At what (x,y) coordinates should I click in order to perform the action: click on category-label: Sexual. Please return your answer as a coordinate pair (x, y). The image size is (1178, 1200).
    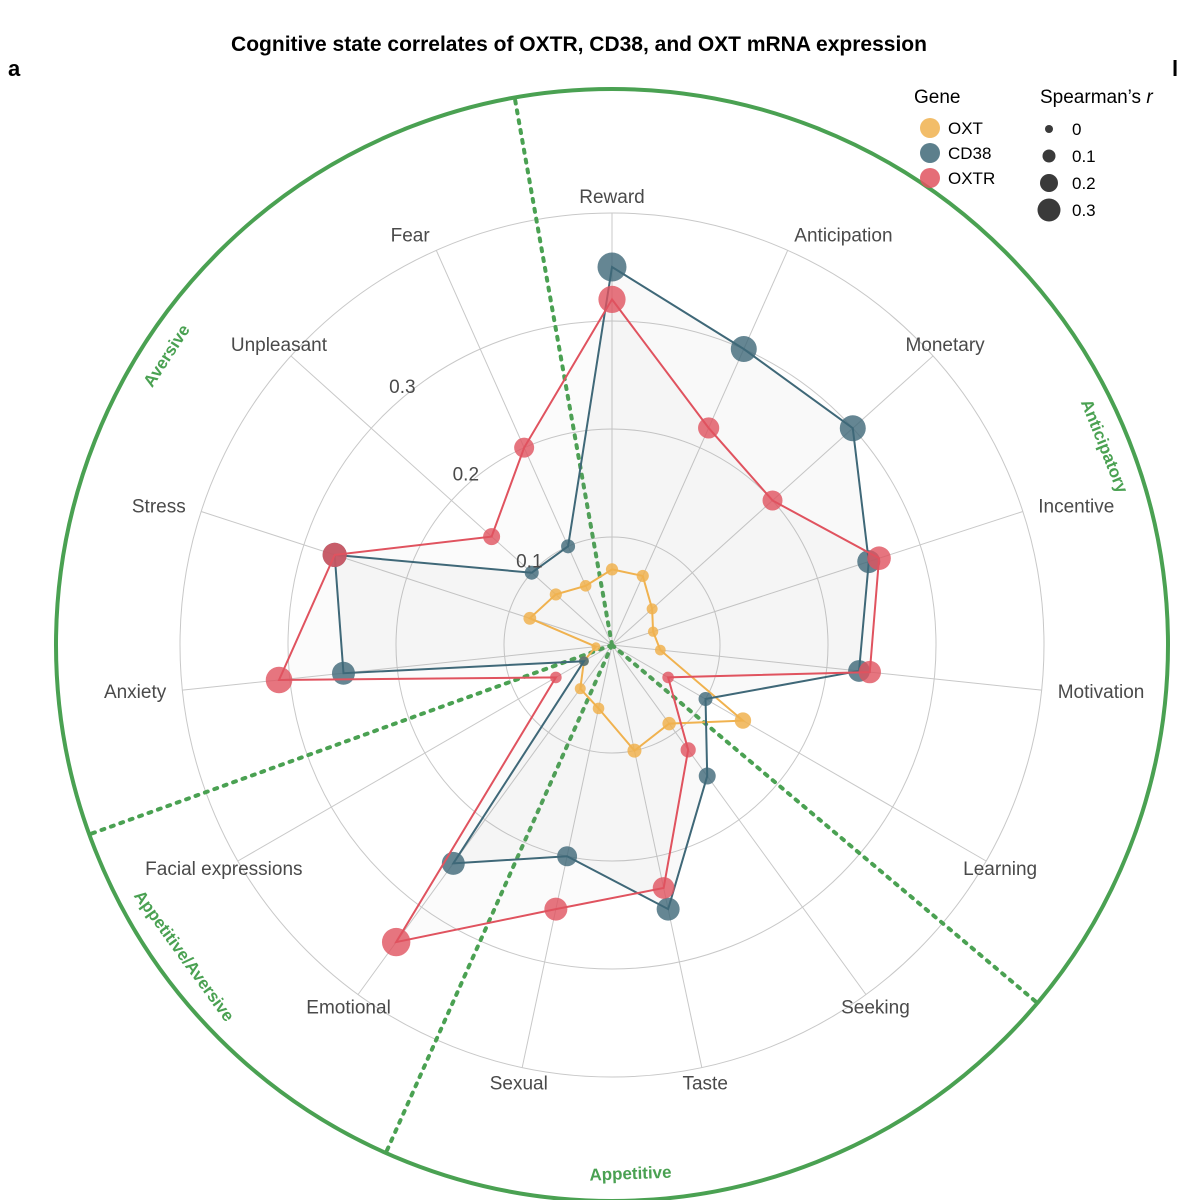
    Looking at the image, I should click on (519, 1083).